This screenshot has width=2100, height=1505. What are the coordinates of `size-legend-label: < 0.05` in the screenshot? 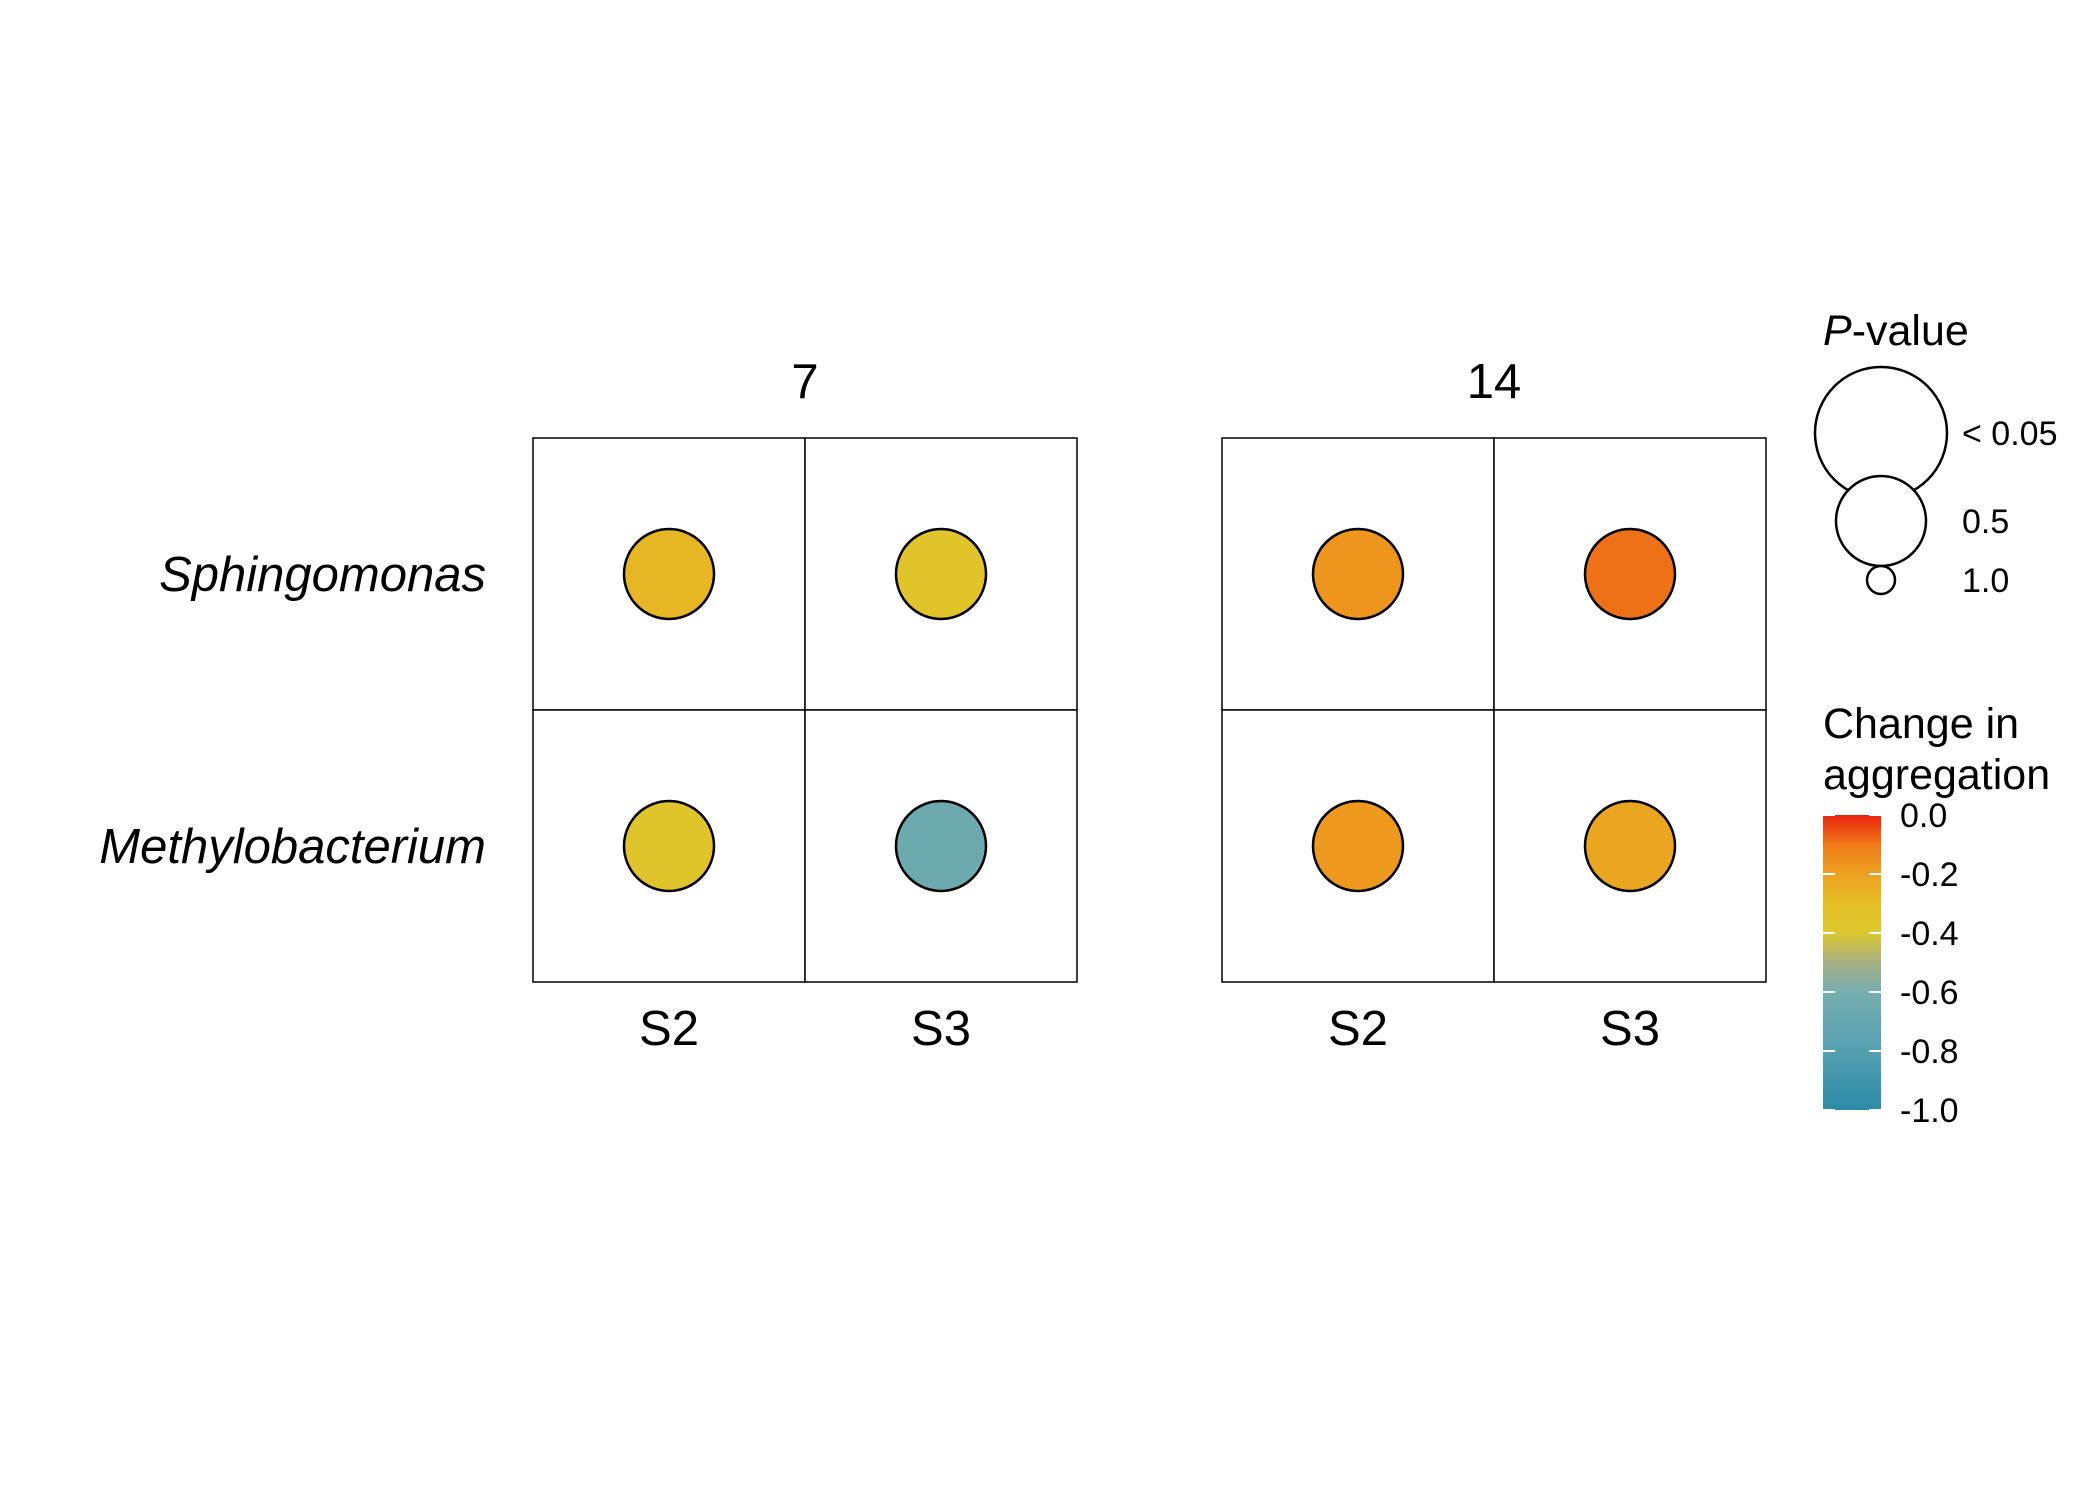 It's located at (2009, 434).